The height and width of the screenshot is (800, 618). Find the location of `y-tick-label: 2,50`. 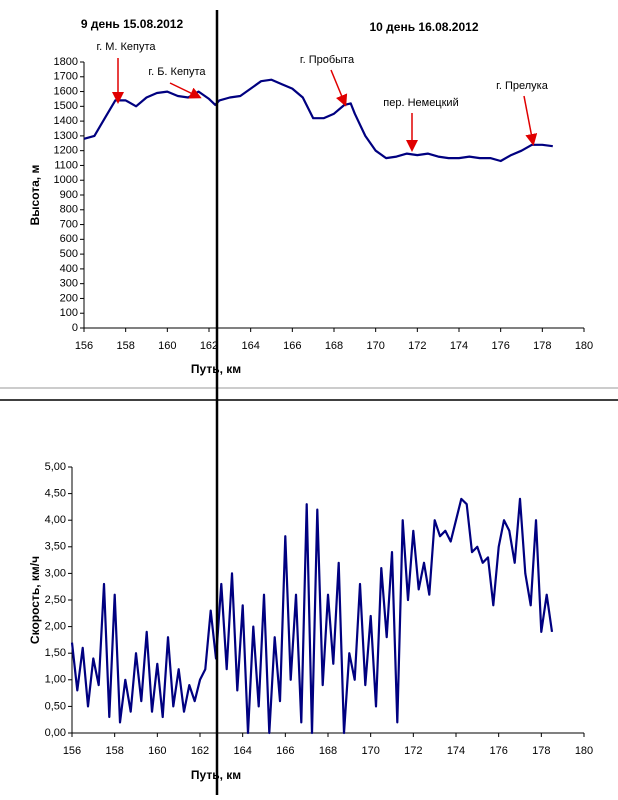

y-tick-label: 2,50 is located at coordinates (55, 600).